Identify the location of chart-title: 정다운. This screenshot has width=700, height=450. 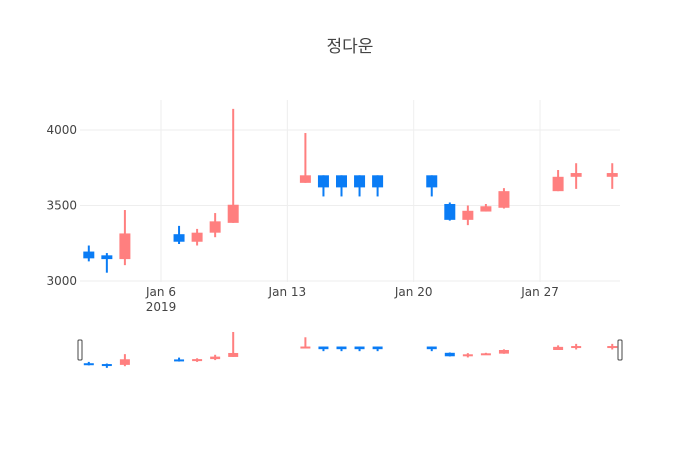
(350, 47).